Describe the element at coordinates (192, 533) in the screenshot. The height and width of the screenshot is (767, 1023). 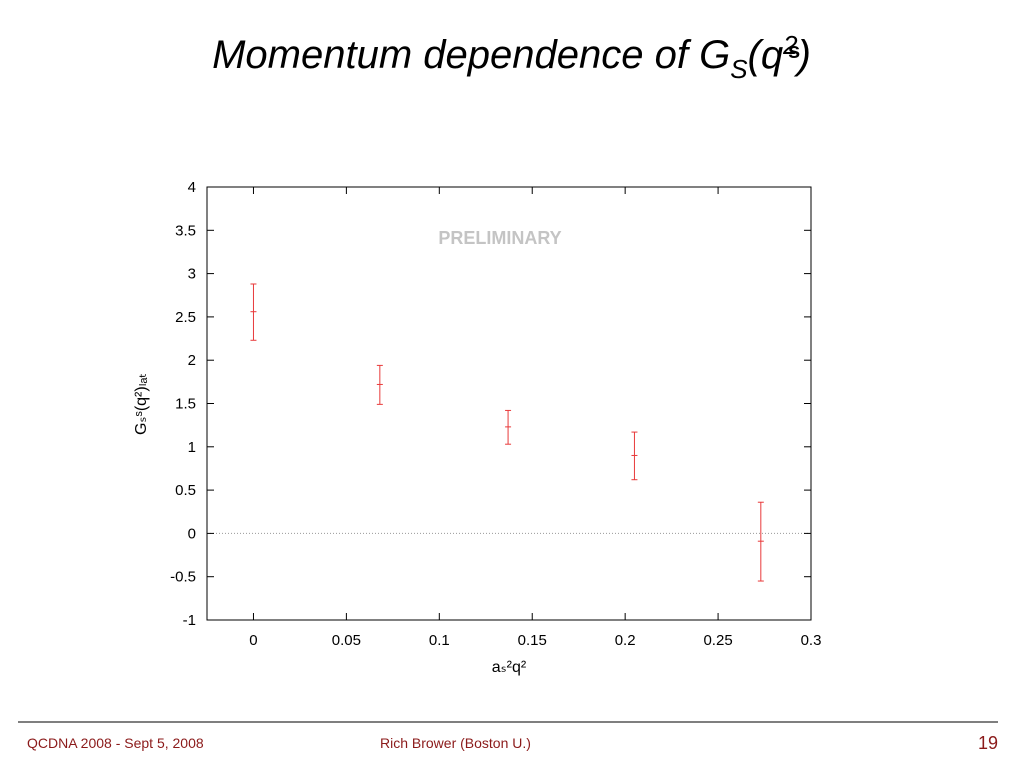
I see `y-tick-label: 0` at that location.